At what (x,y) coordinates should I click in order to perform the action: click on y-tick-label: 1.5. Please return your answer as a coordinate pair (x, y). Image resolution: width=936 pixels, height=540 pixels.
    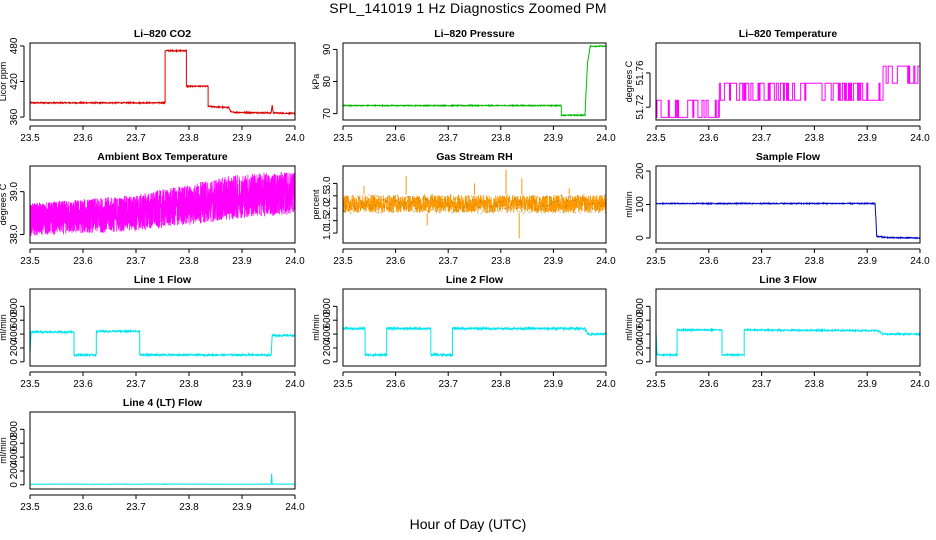
    Looking at the image, I should click on (327, 220).